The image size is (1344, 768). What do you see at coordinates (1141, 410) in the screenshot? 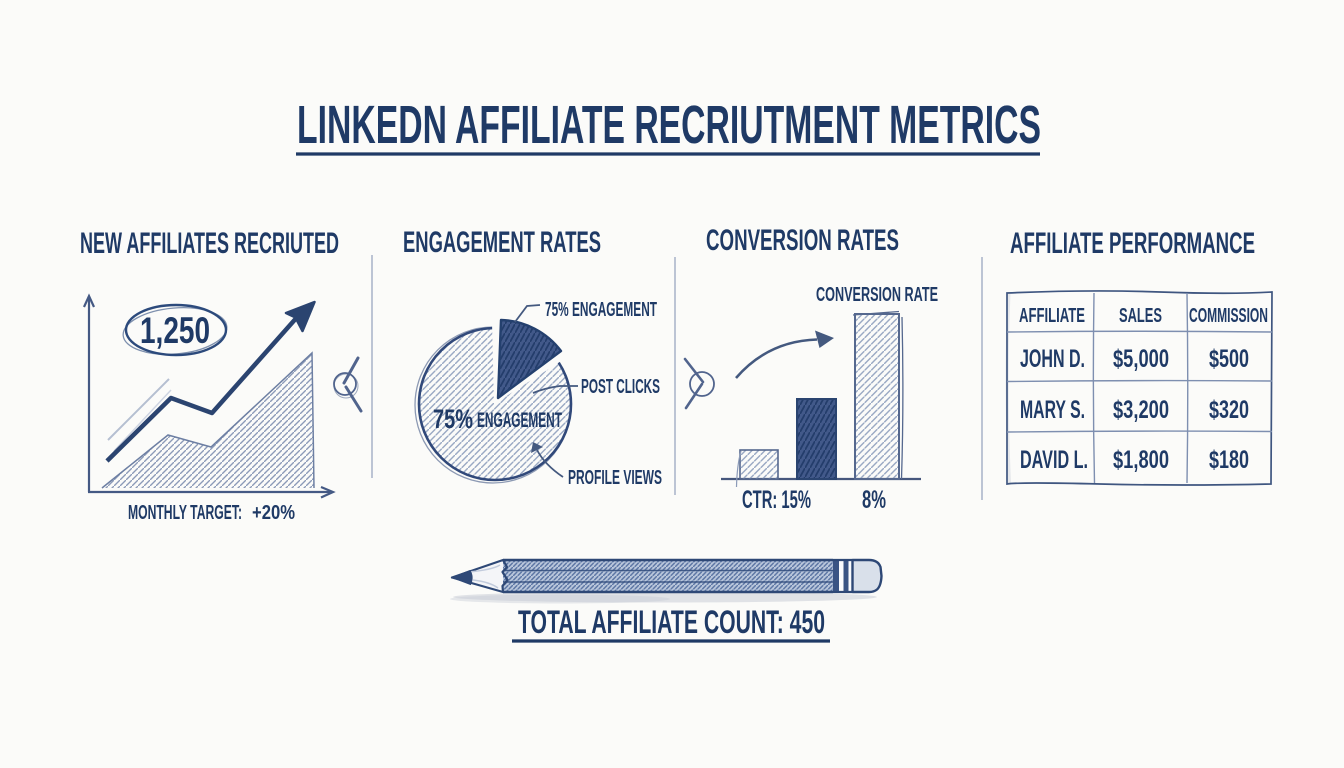
I see `svg-text: $3,200` at bounding box center [1141, 410].